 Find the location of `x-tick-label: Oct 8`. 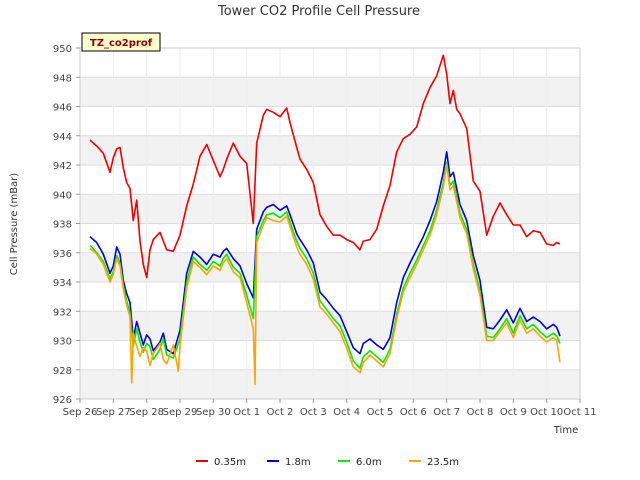

x-tick-label: Oct 8 is located at coordinates (480, 412).